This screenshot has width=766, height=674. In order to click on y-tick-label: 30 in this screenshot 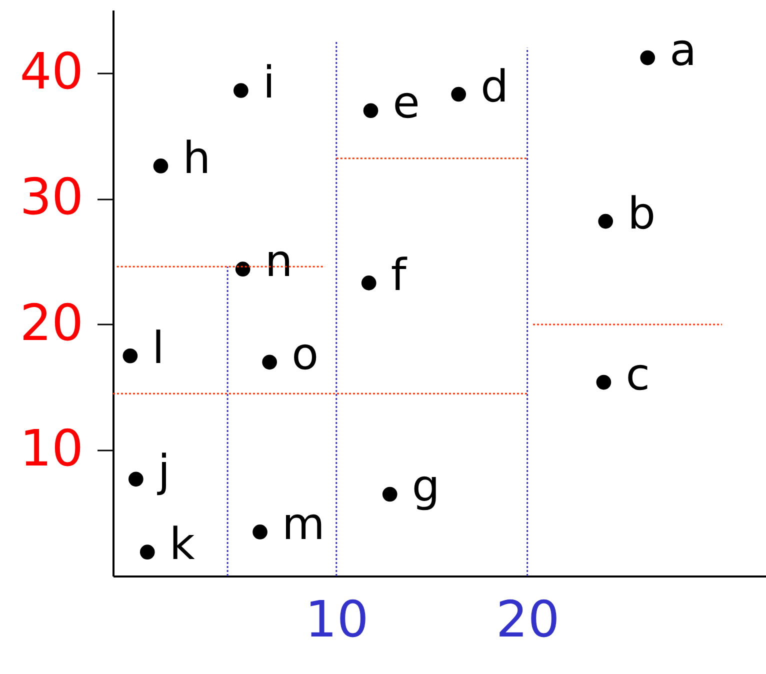, I will do `click(52, 197)`.